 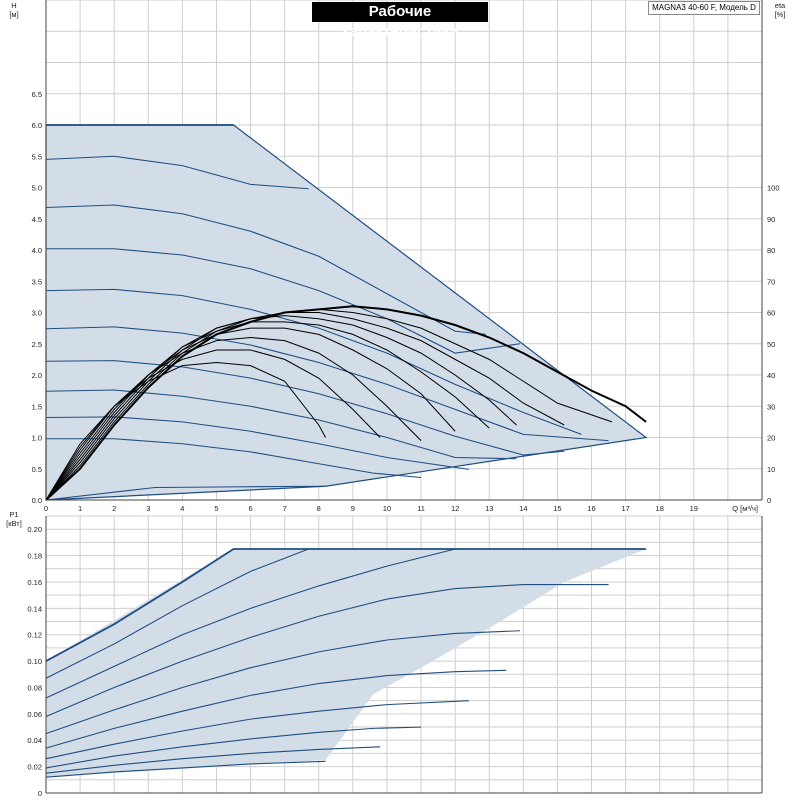 I want to click on y-tick-label: 5.5, so click(x=37, y=156).